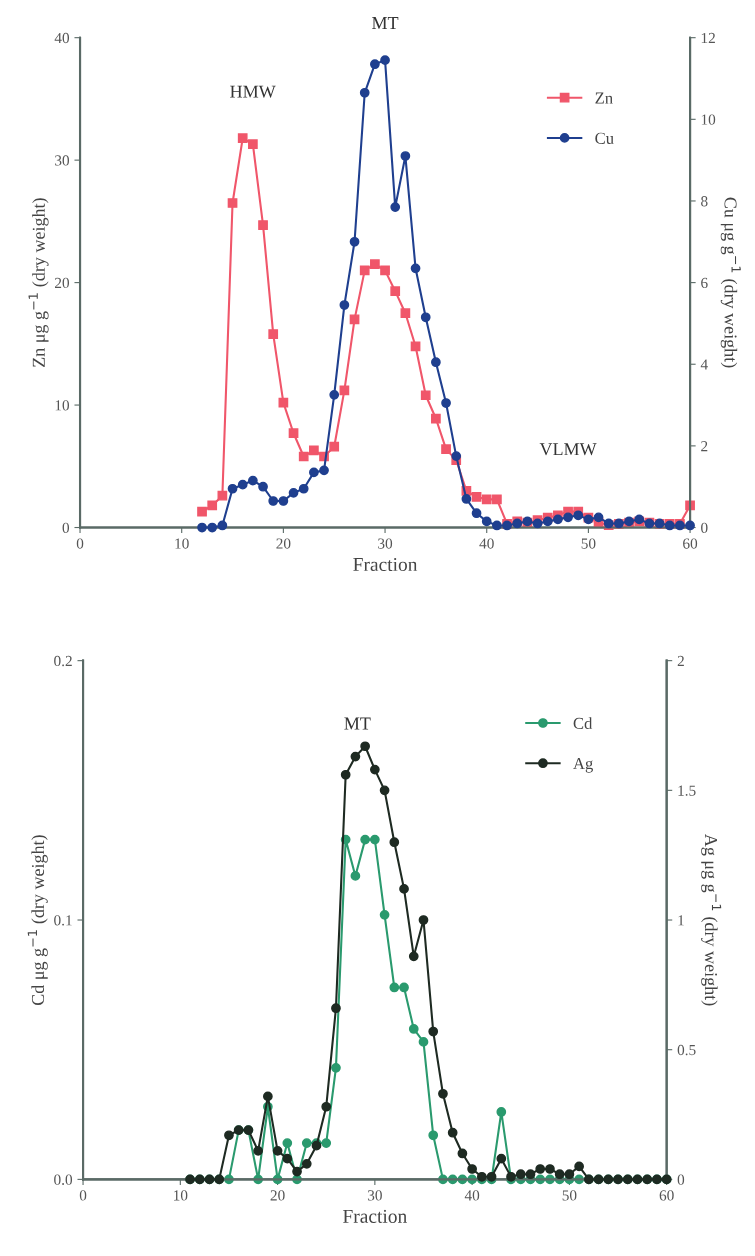  Describe the element at coordinates (38, 282) in the screenshot. I see `y-axis-title: Zn μg g$^{−1}$ (dry weight)` at that location.